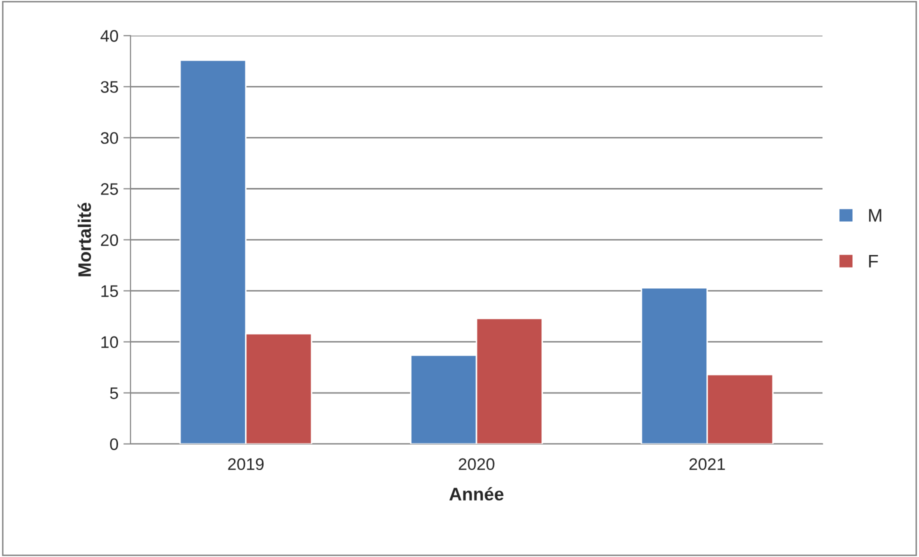 This screenshot has height=557, width=919. What do you see at coordinates (246, 464) in the screenshot?
I see `x-tick-label: 2019` at bounding box center [246, 464].